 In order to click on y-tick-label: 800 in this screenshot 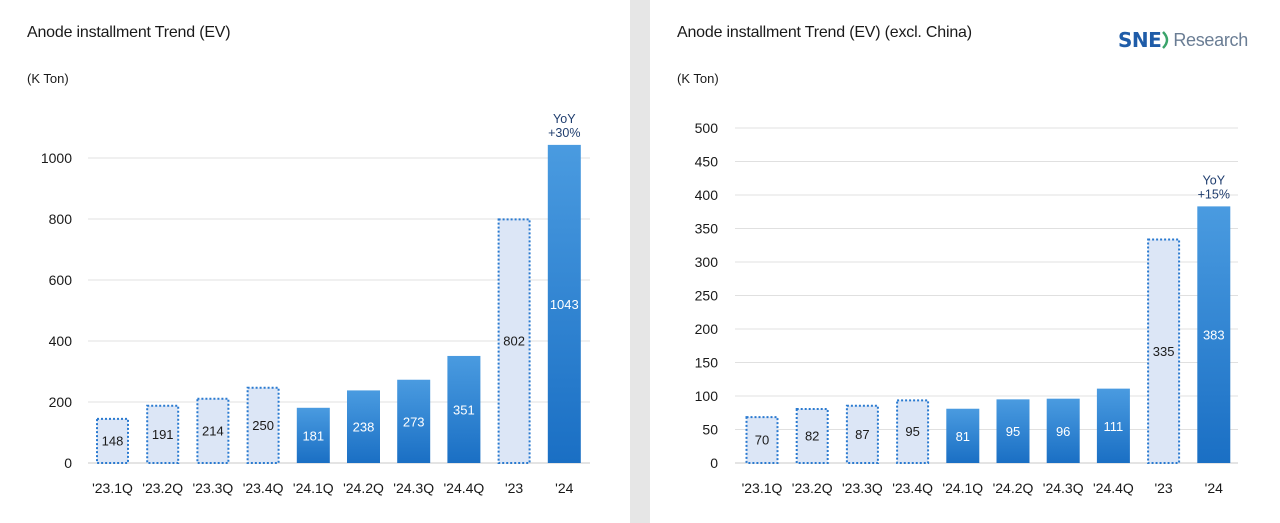, I will do `click(61, 219)`.